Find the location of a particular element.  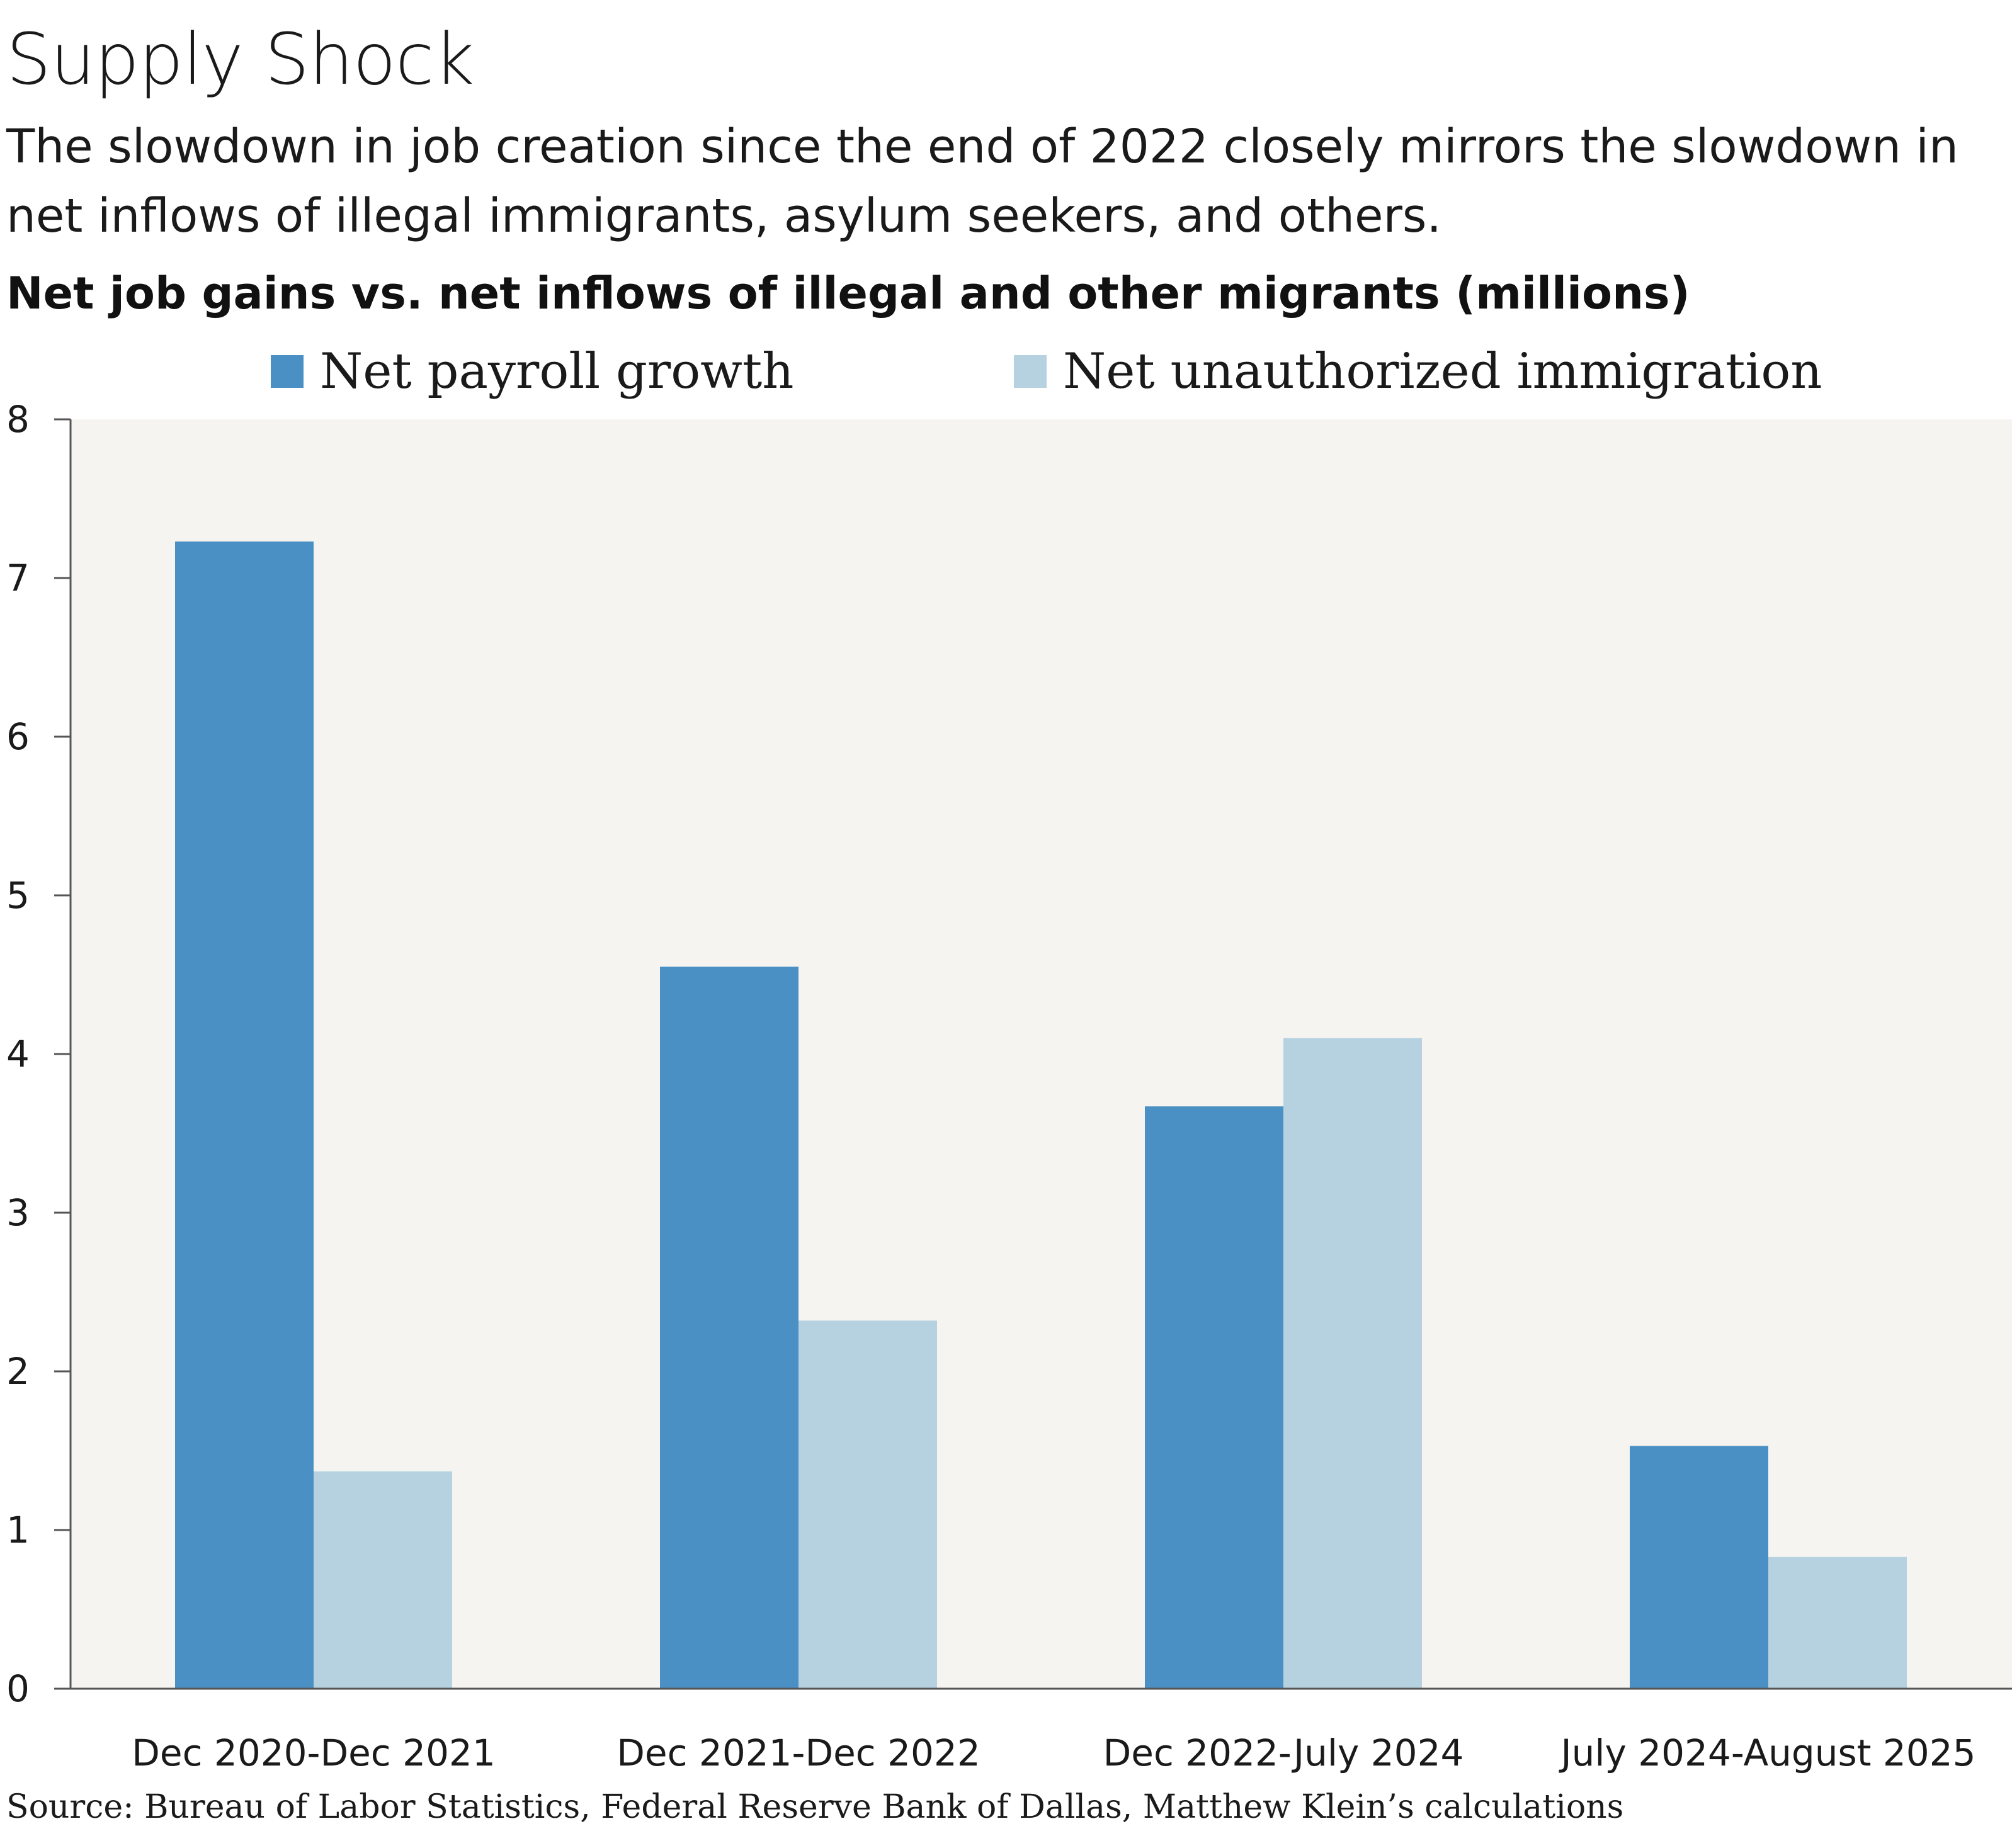

y-tick-label: 7 is located at coordinates (18, 578).